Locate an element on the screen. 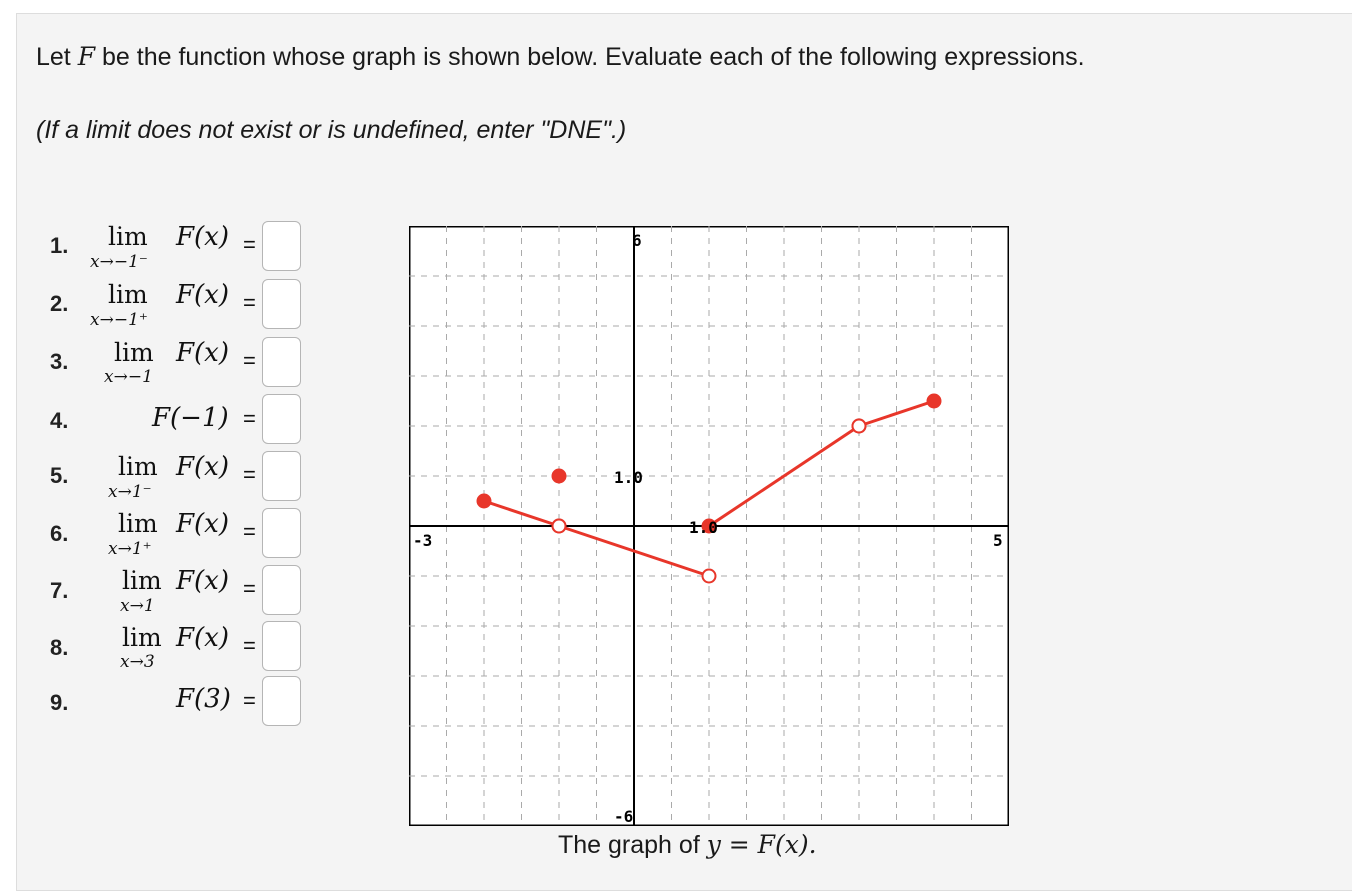 The height and width of the screenshot is (894, 1352). curve-points is located at coordinates (709, 488).